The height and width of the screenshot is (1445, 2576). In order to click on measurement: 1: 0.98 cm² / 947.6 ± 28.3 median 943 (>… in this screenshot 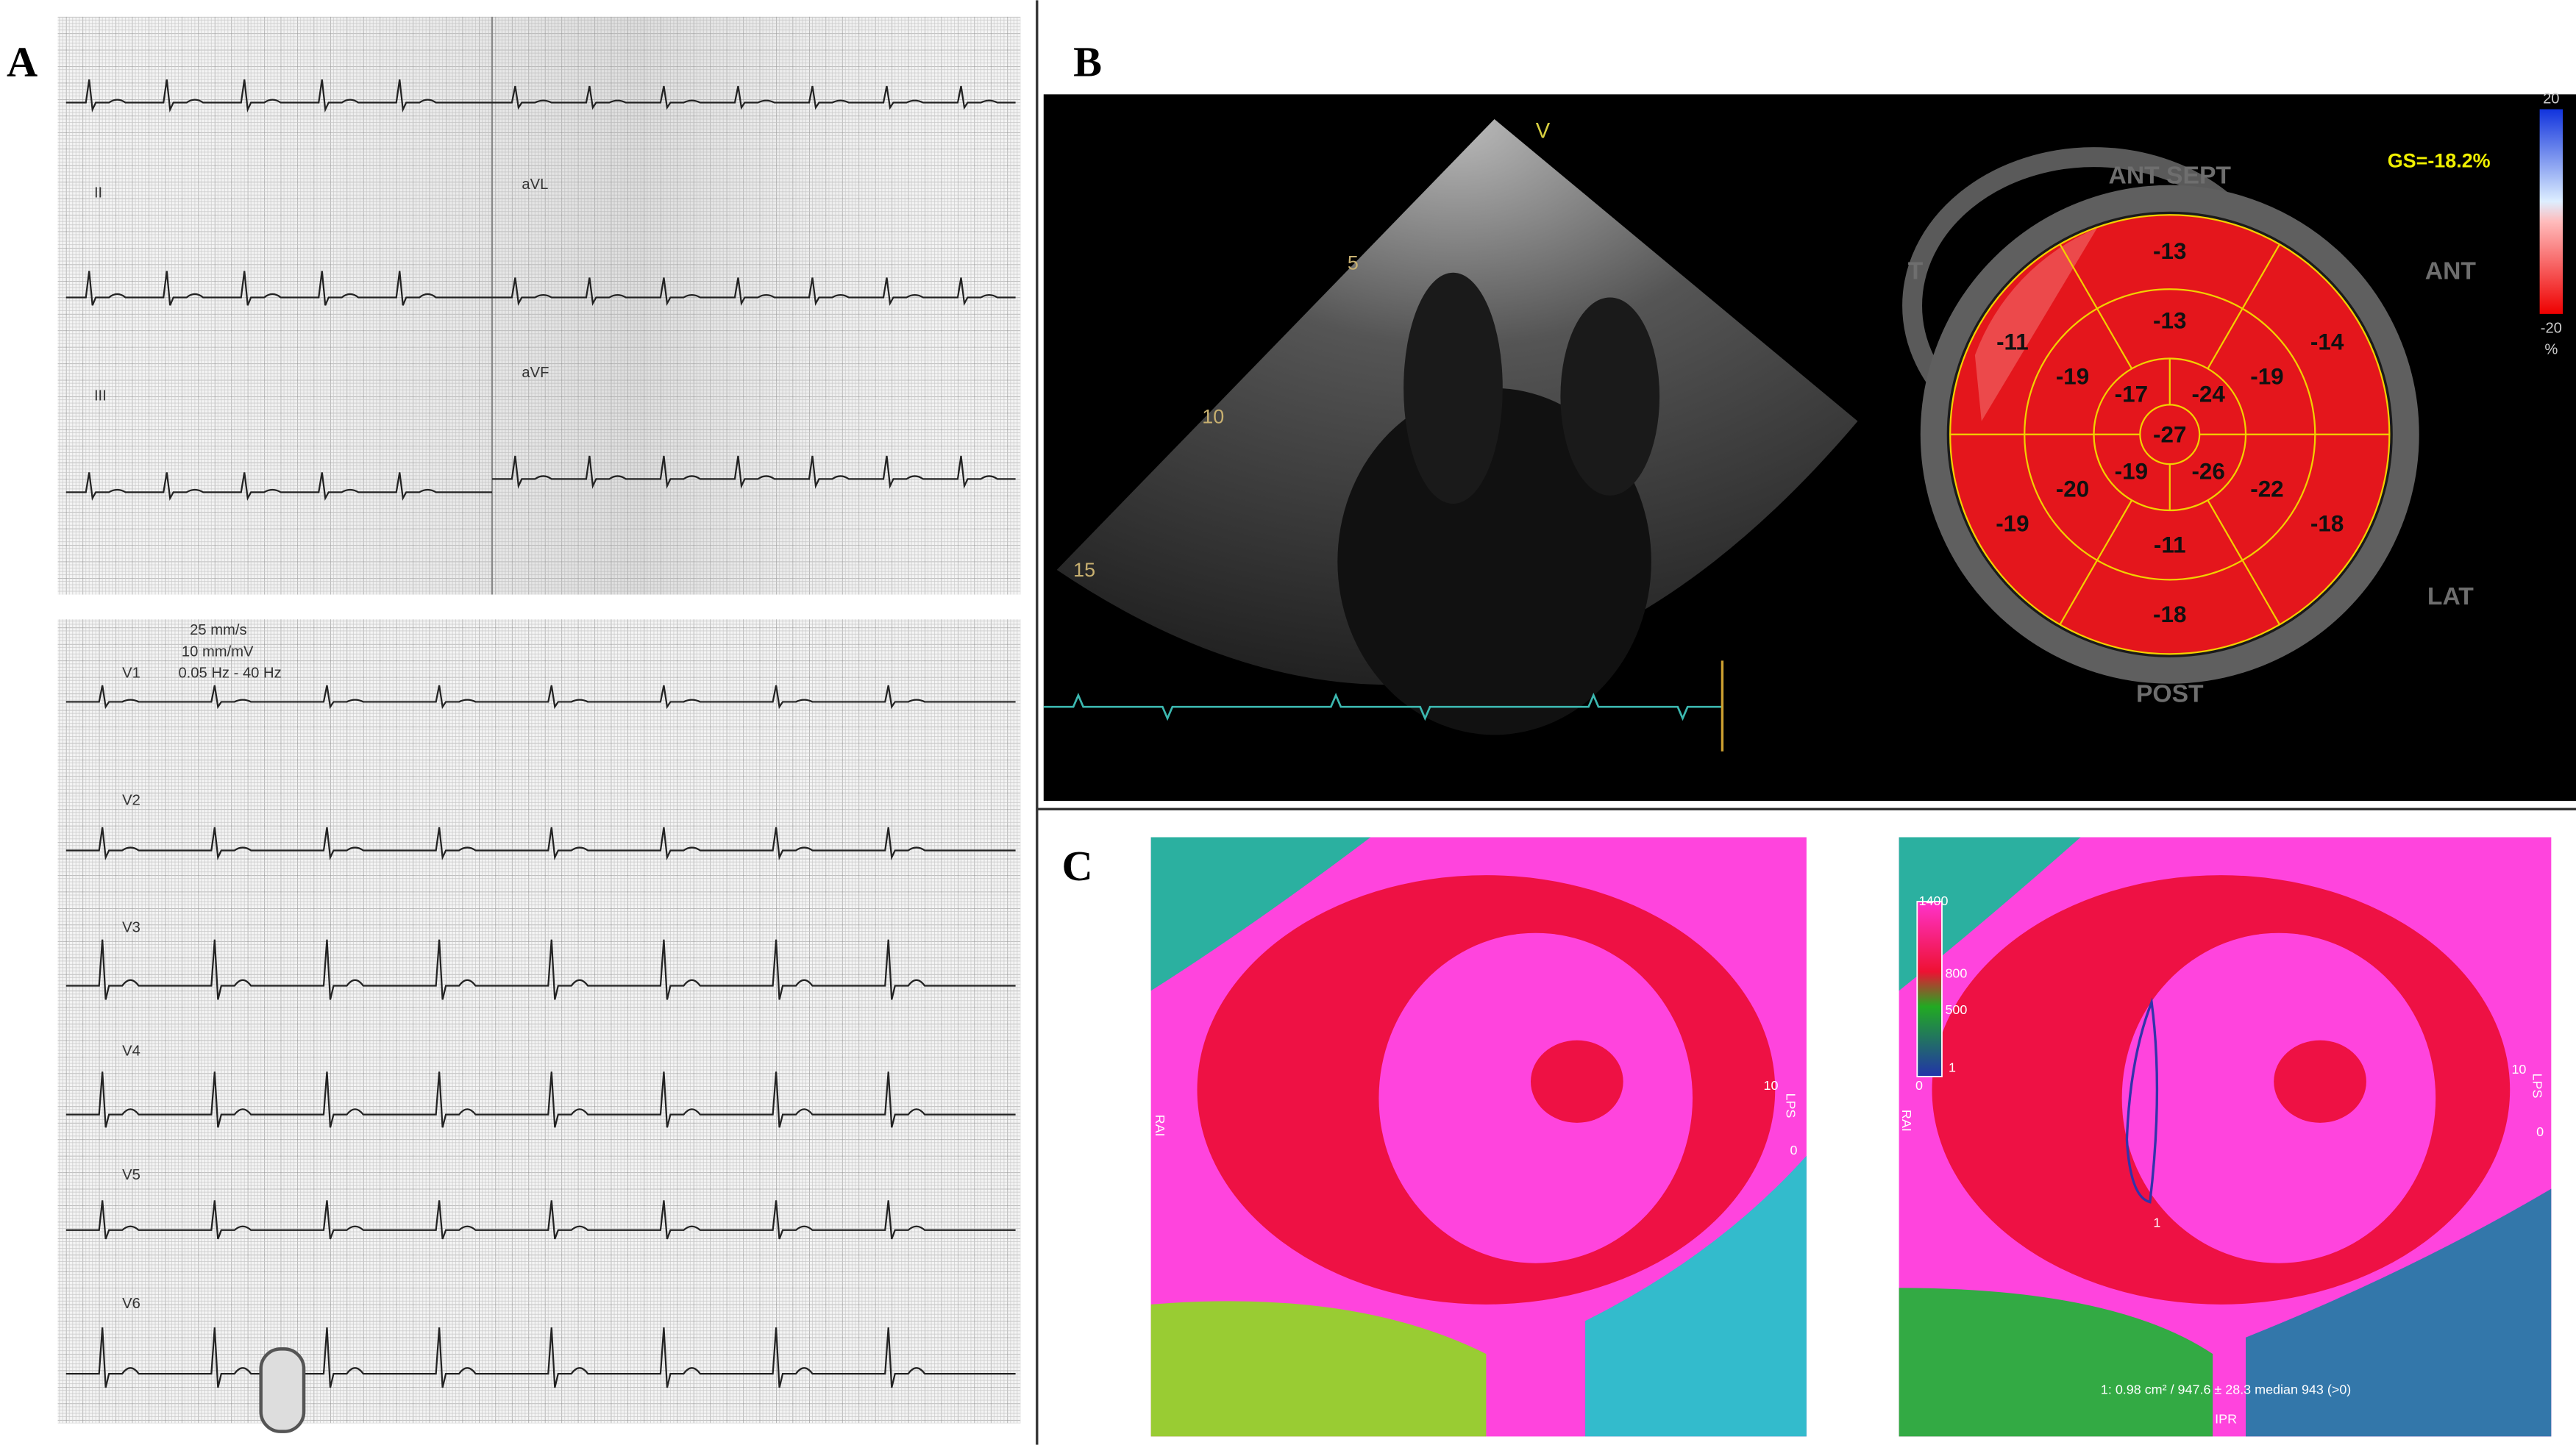, I will do `click(2226, 1389)`.